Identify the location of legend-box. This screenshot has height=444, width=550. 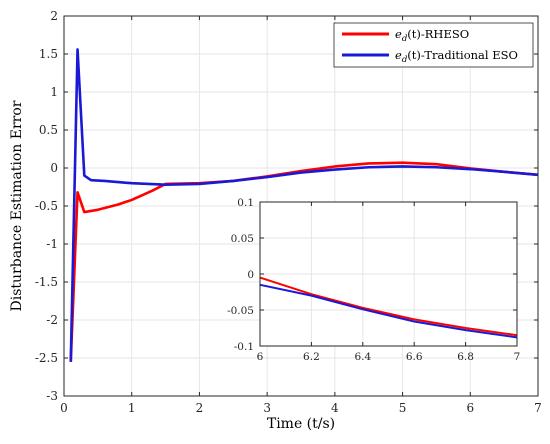
(433, 45).